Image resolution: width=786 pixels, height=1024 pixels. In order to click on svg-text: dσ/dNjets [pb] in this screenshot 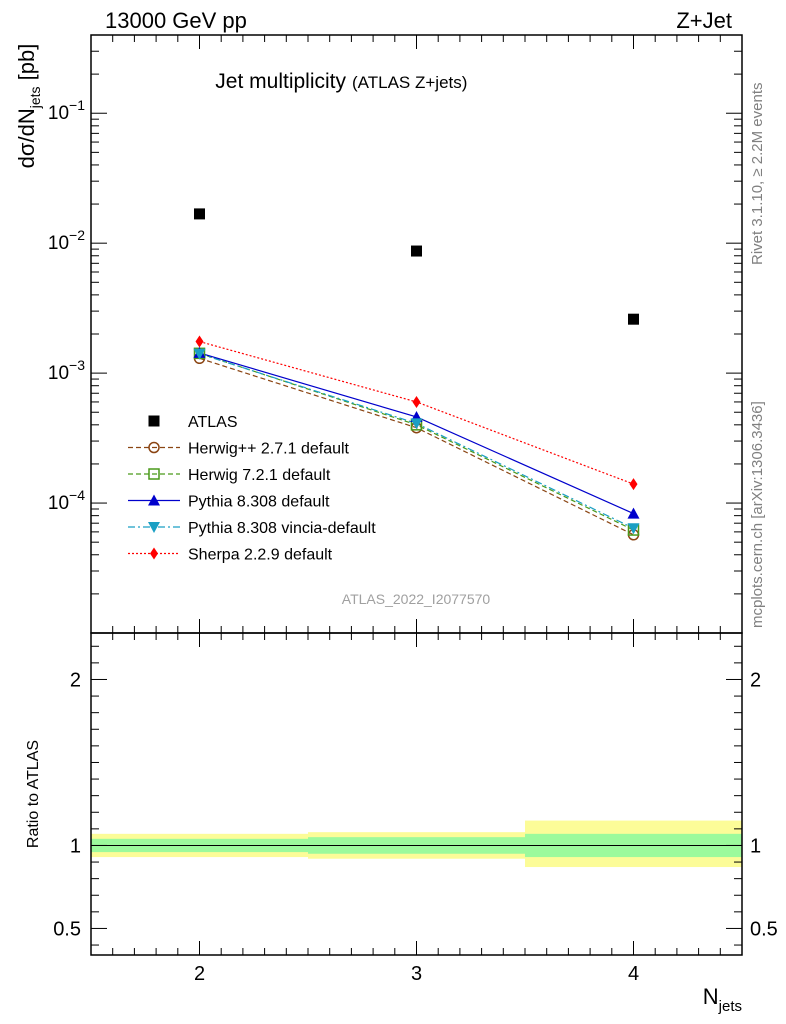, I will do `click(28, 106)`.